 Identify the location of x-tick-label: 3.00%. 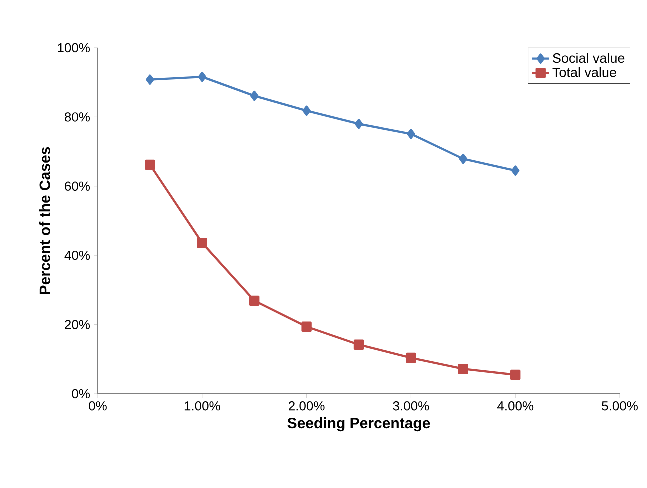
(411, 406).